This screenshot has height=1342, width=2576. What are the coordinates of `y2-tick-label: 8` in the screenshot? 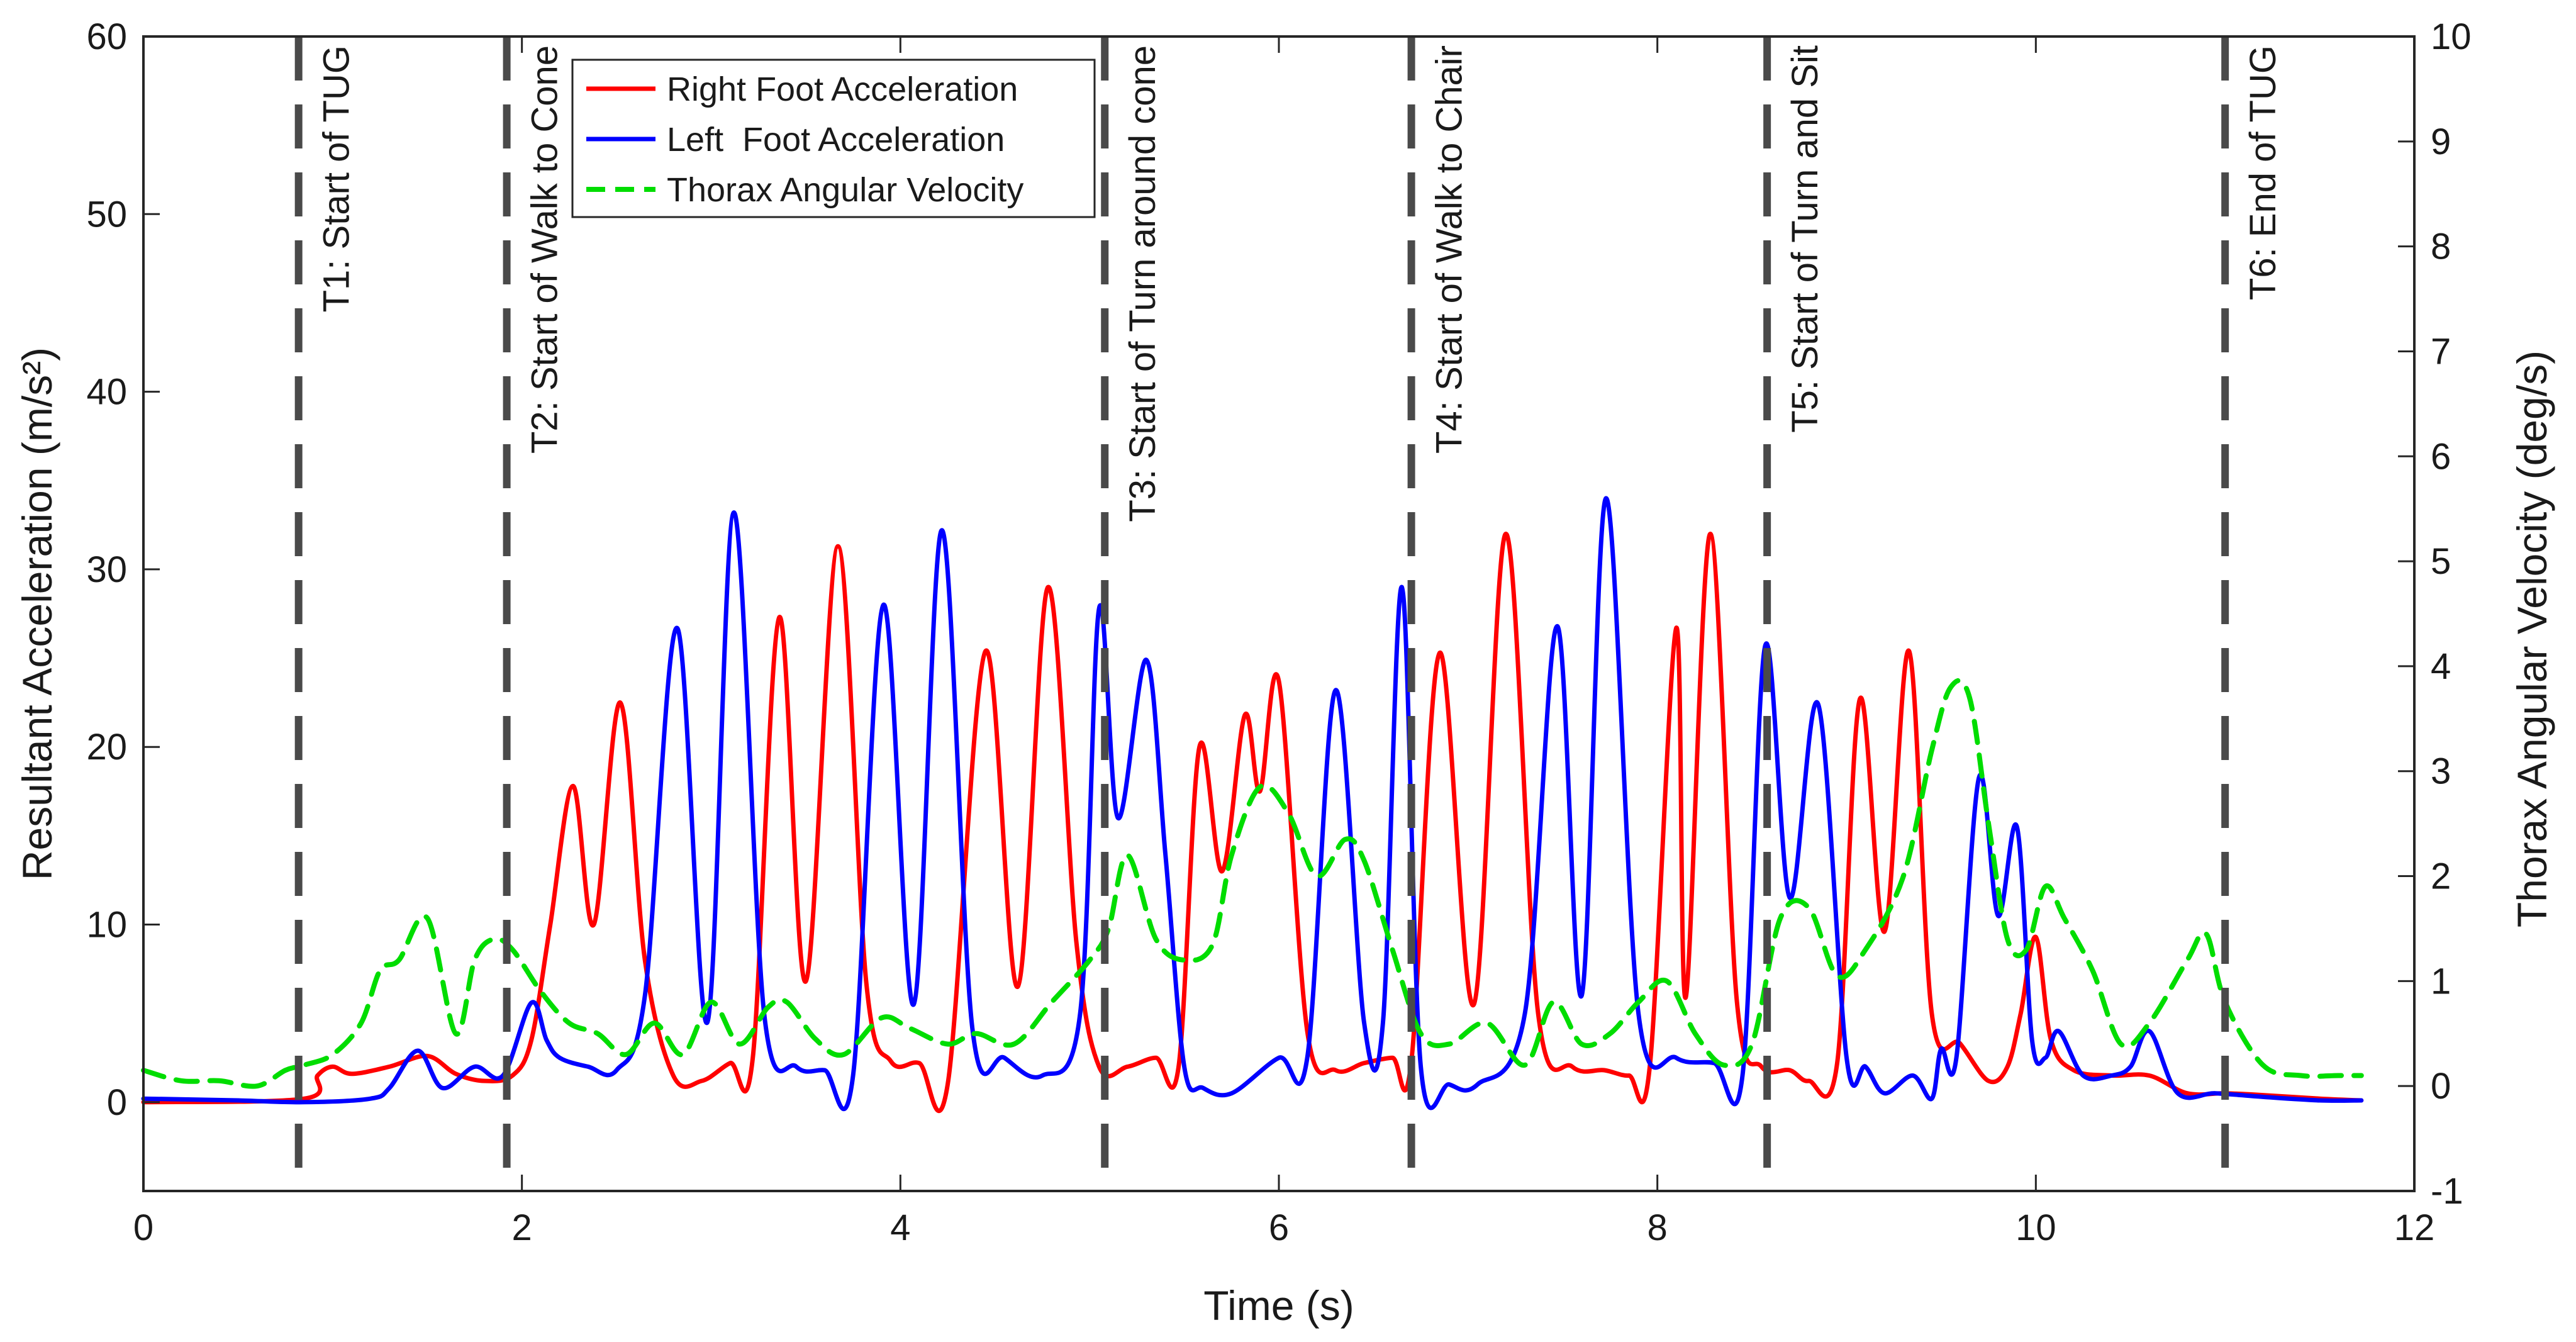 It's located at (2441, 246).